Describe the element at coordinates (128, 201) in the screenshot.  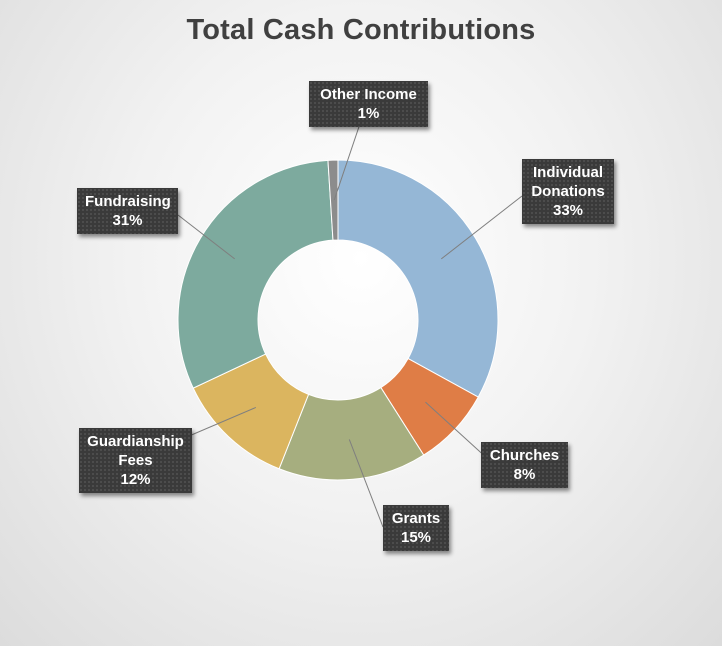
I see `label-category: Fundraising` at that location.